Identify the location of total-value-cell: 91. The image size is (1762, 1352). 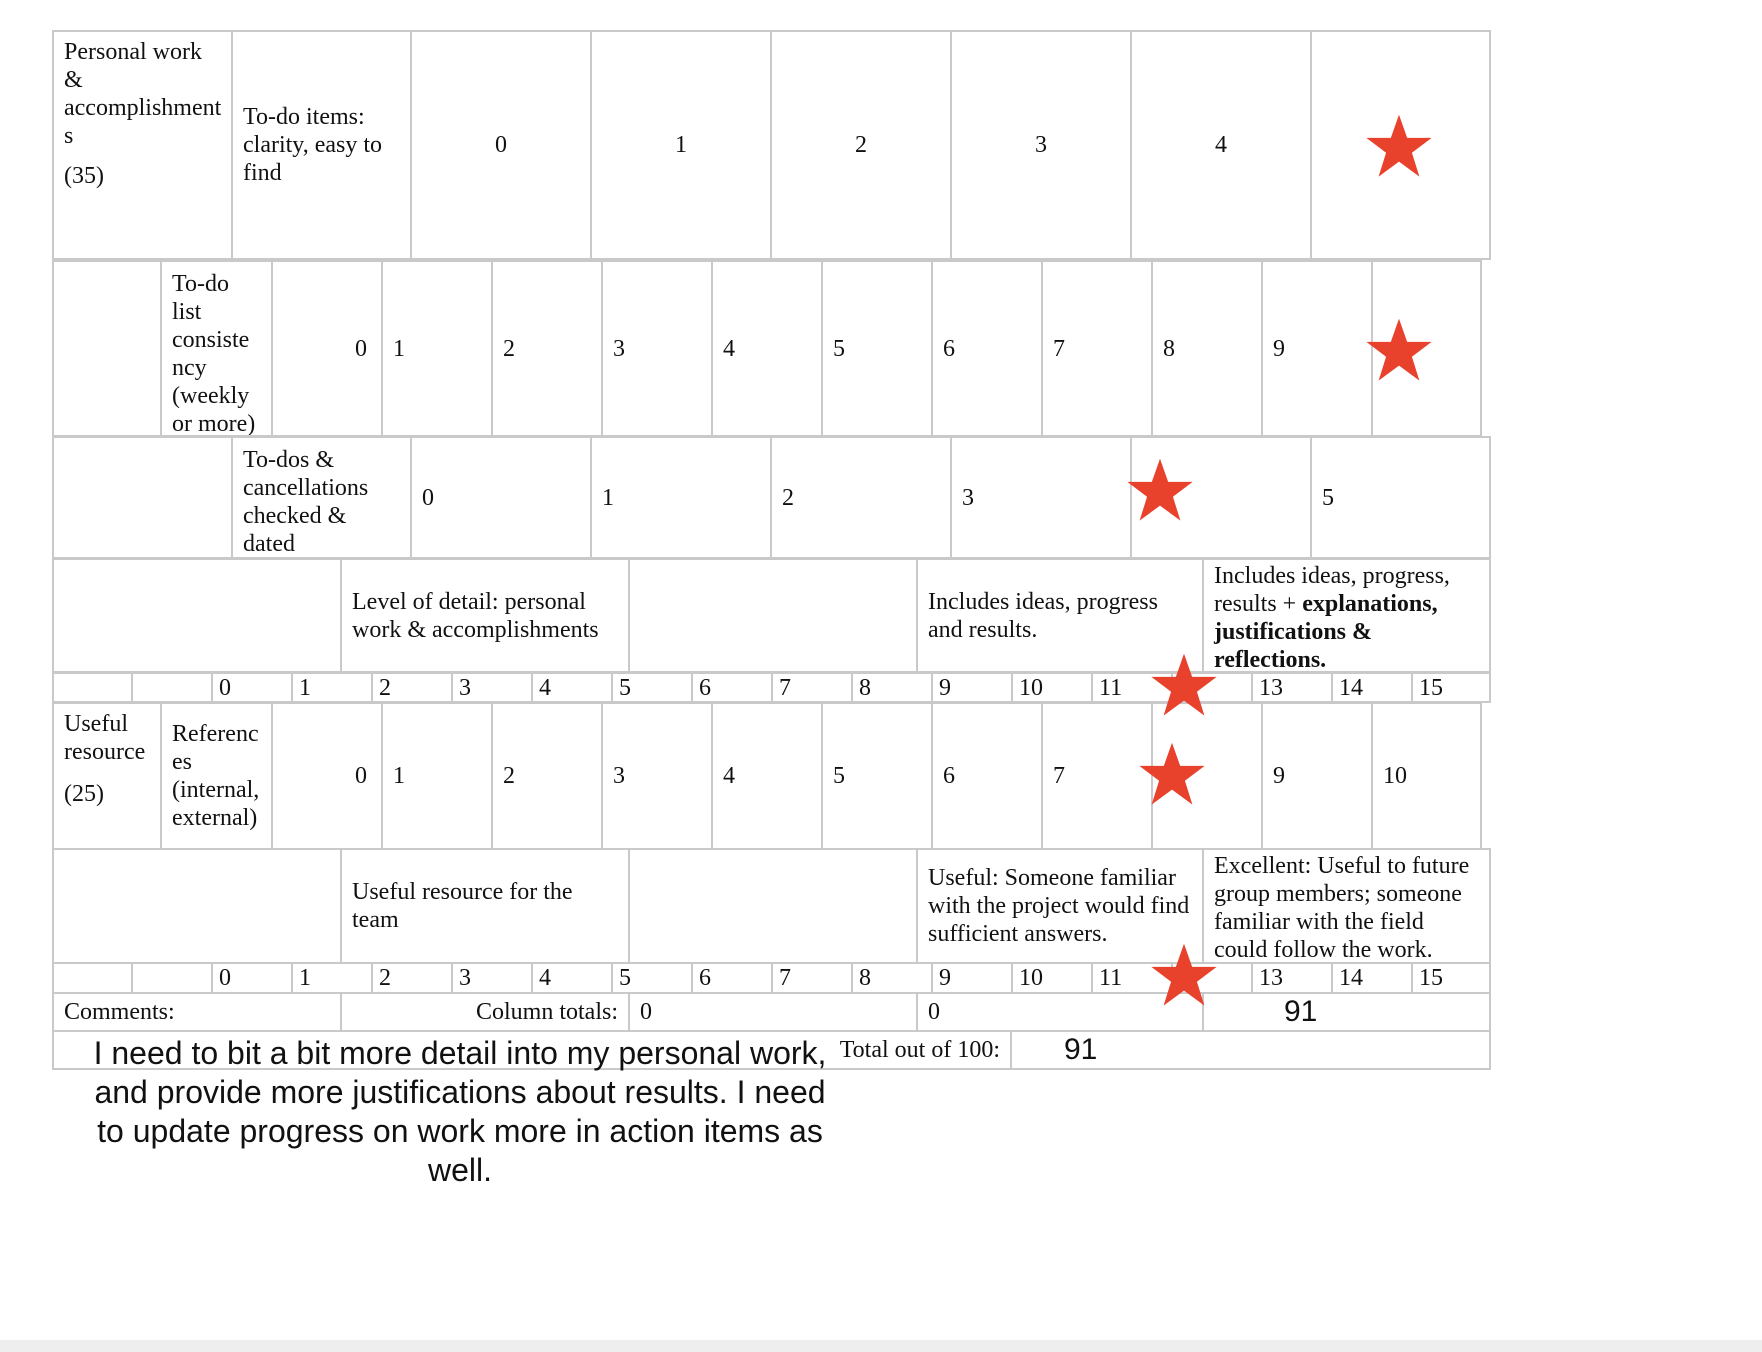
(1250, 1050).